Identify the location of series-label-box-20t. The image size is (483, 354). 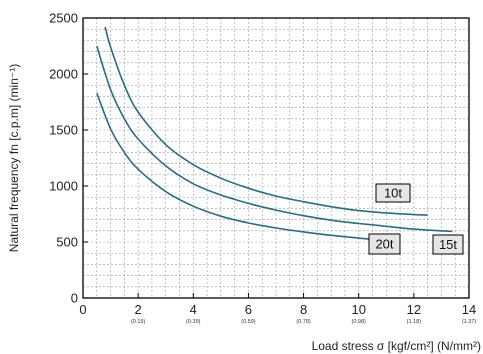
(384, 244).